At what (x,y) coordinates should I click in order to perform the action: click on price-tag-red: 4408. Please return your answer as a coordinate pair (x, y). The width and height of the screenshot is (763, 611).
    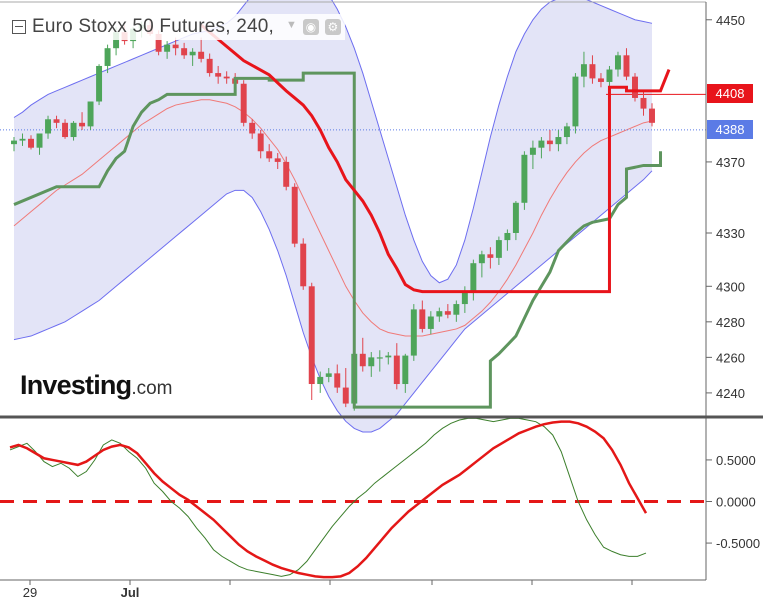
    Looking at the image, I should click on (730, 94).